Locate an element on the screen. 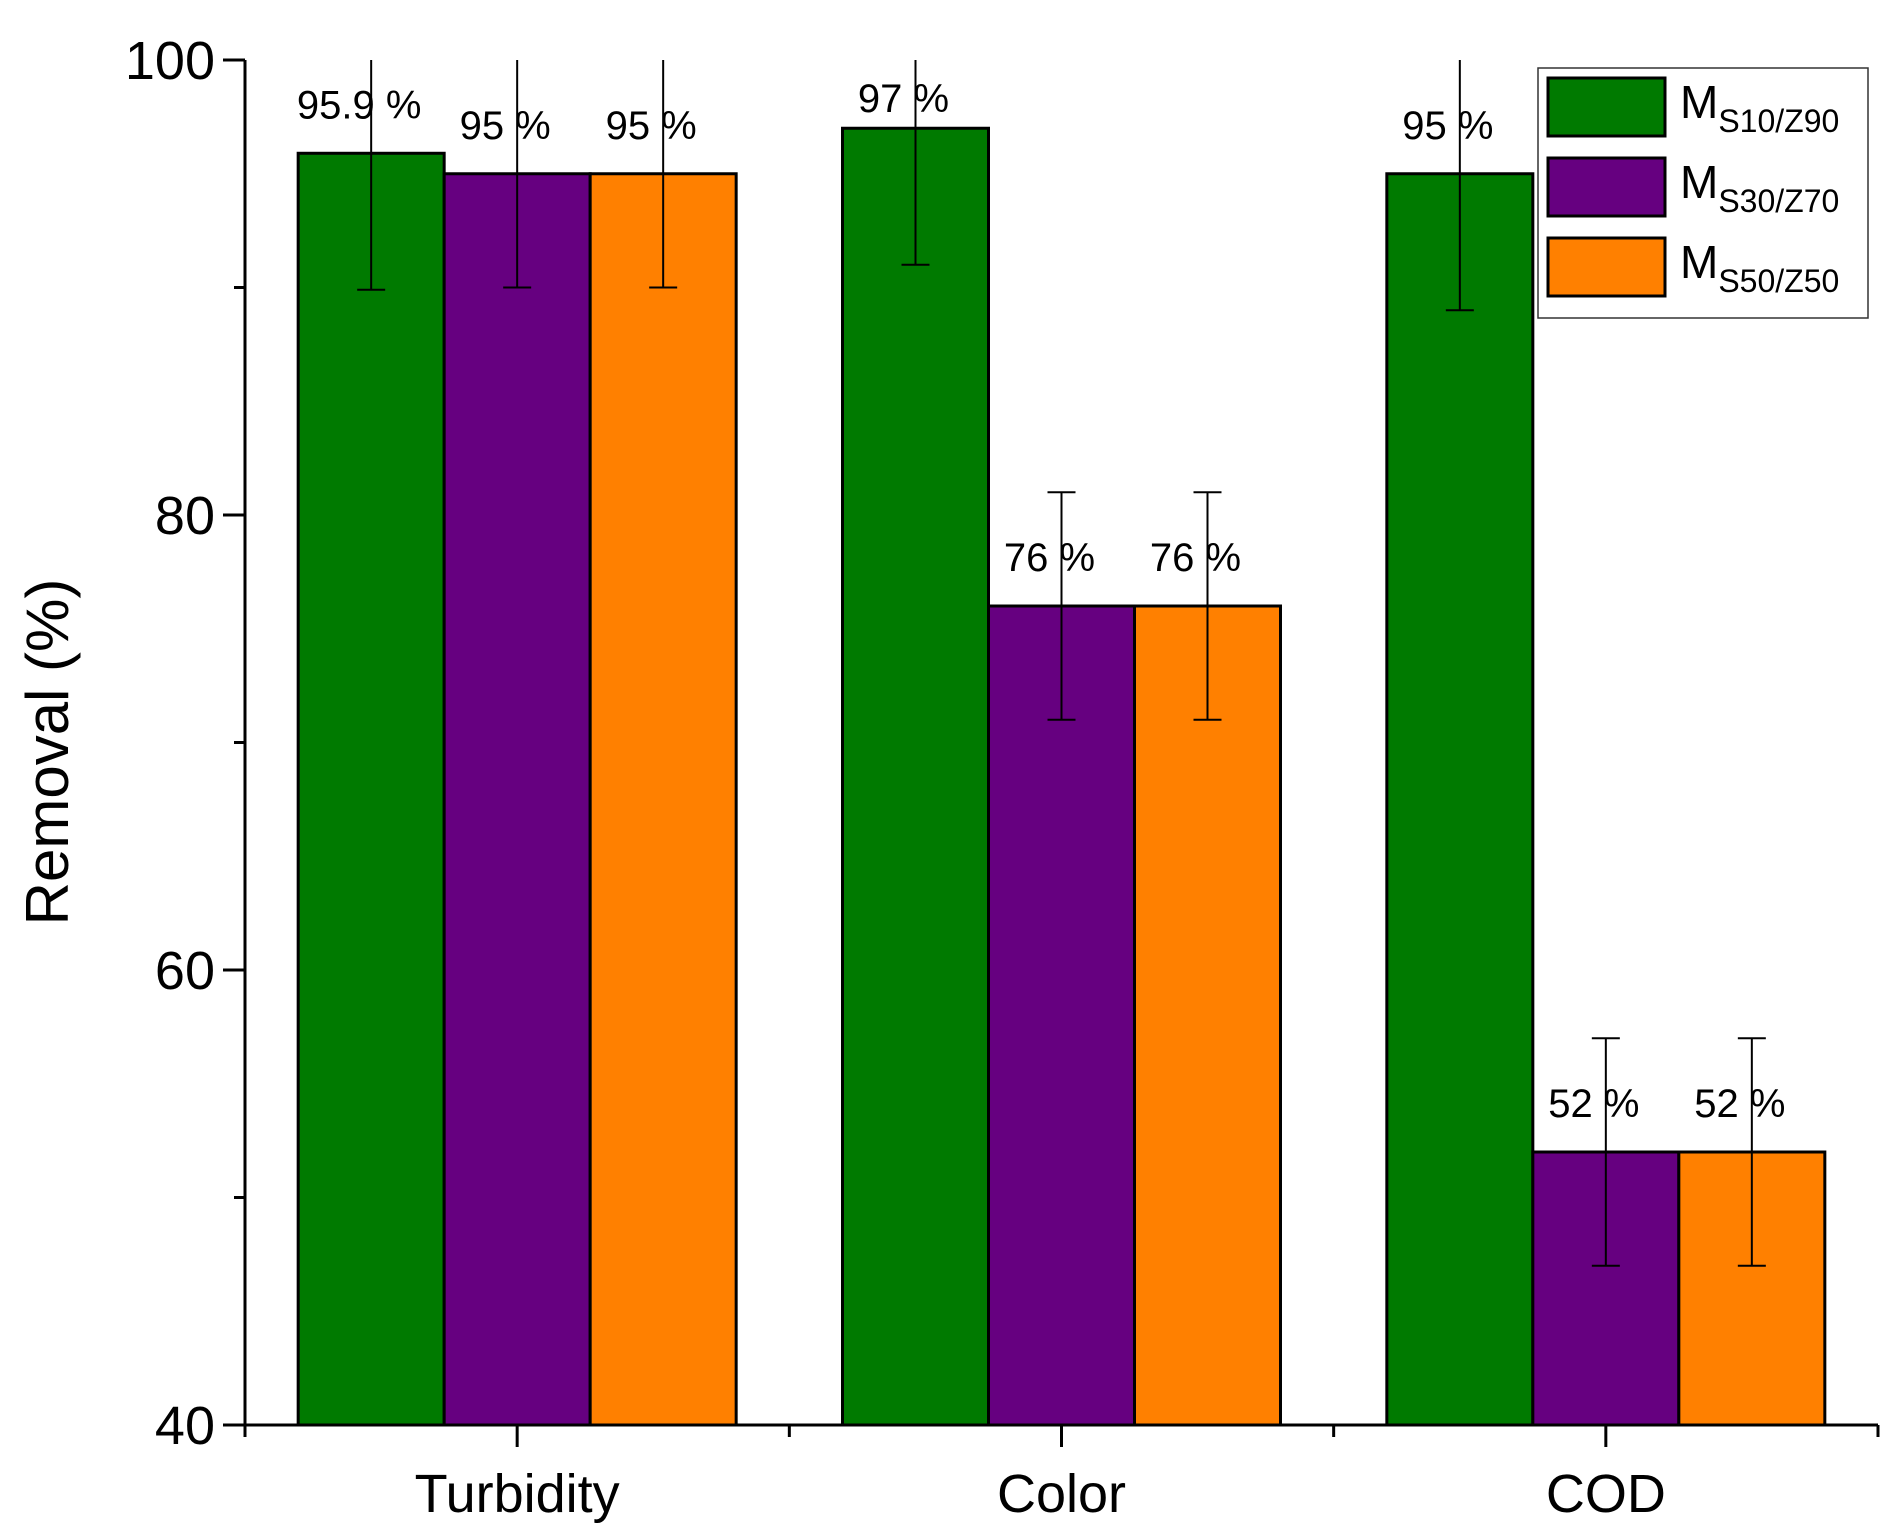  legend-label-subscript: S50/Z50 is located at coordinates (1778, 281).